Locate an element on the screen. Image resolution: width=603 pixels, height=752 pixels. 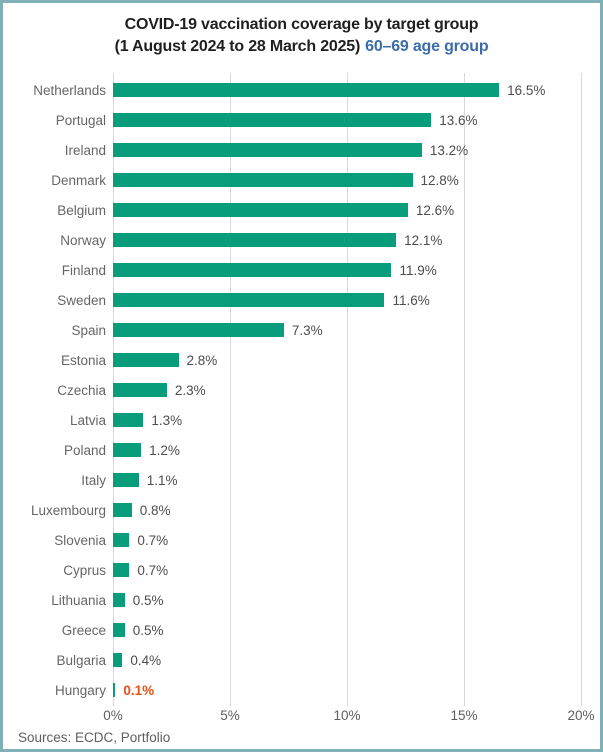
bar-row: Belgium 12.6% is located at coordinates (301, 210).